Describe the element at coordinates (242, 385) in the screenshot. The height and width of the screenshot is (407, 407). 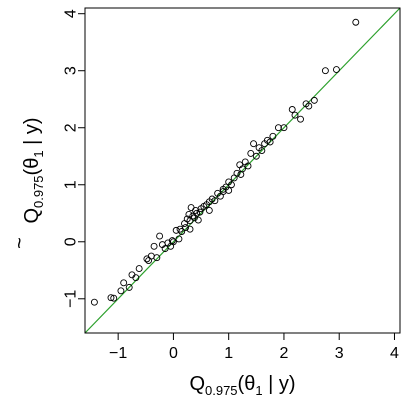
I see `x-axis-title: Q0.975(θ1 | y)` at that location.